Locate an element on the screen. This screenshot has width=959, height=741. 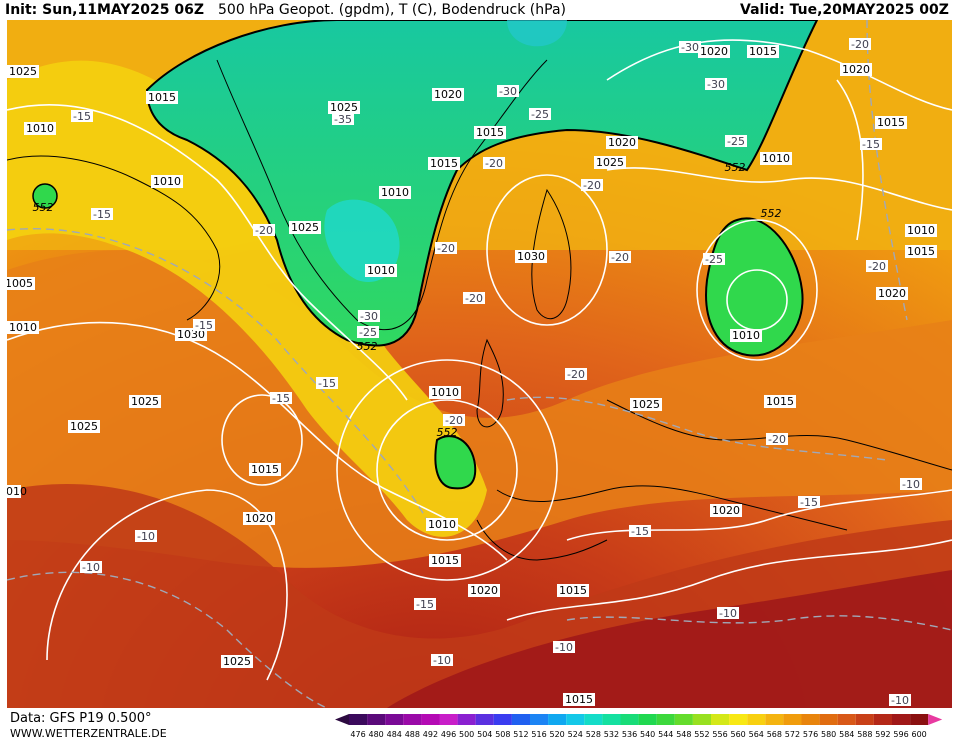
scale-label: 548 is located at coordinates (683, 734).